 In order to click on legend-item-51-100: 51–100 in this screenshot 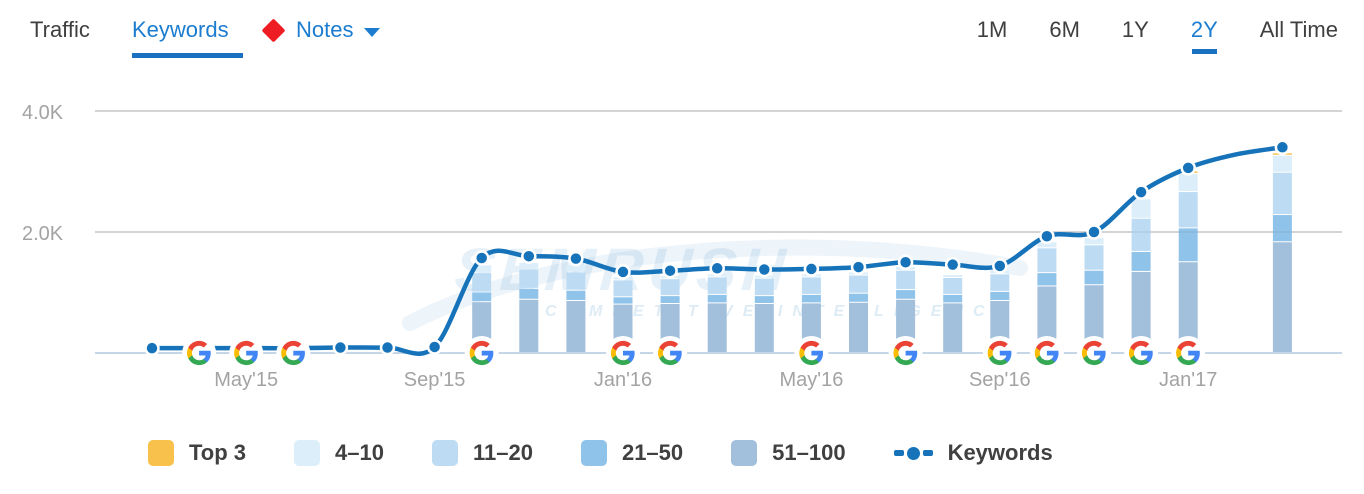, I will do `click(788, 453)`.